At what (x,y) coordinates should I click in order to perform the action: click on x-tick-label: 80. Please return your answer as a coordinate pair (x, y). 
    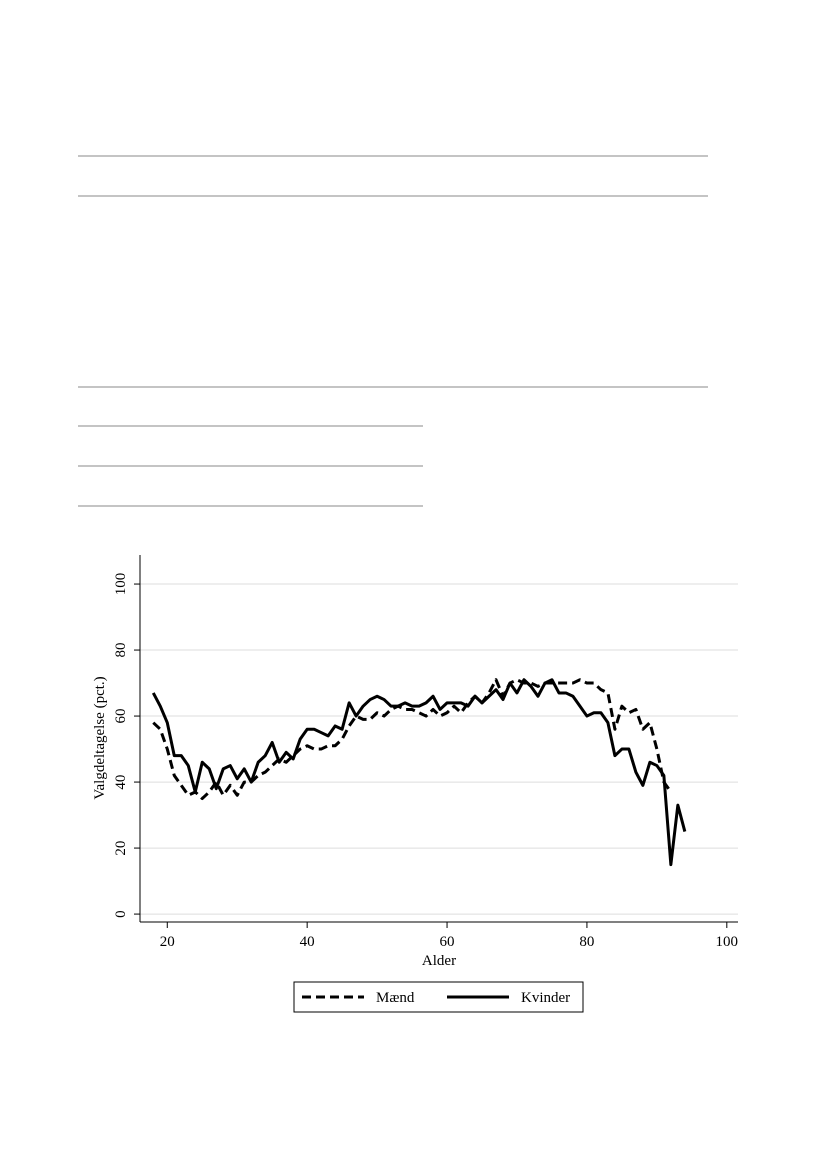
    Looking at the image, I should click on (586, 942).